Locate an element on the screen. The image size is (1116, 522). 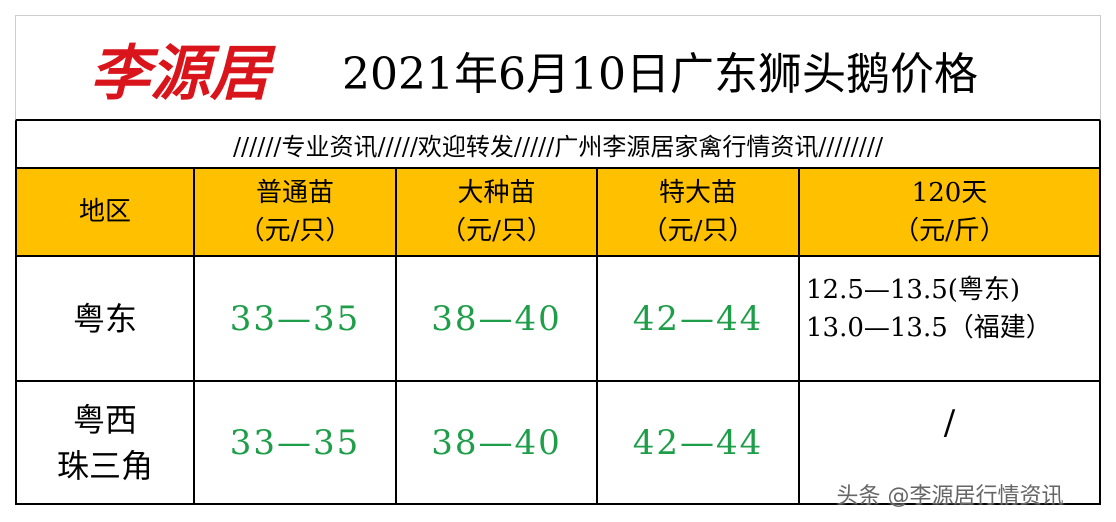
cell-text: / is located at coordinates (949, 422).